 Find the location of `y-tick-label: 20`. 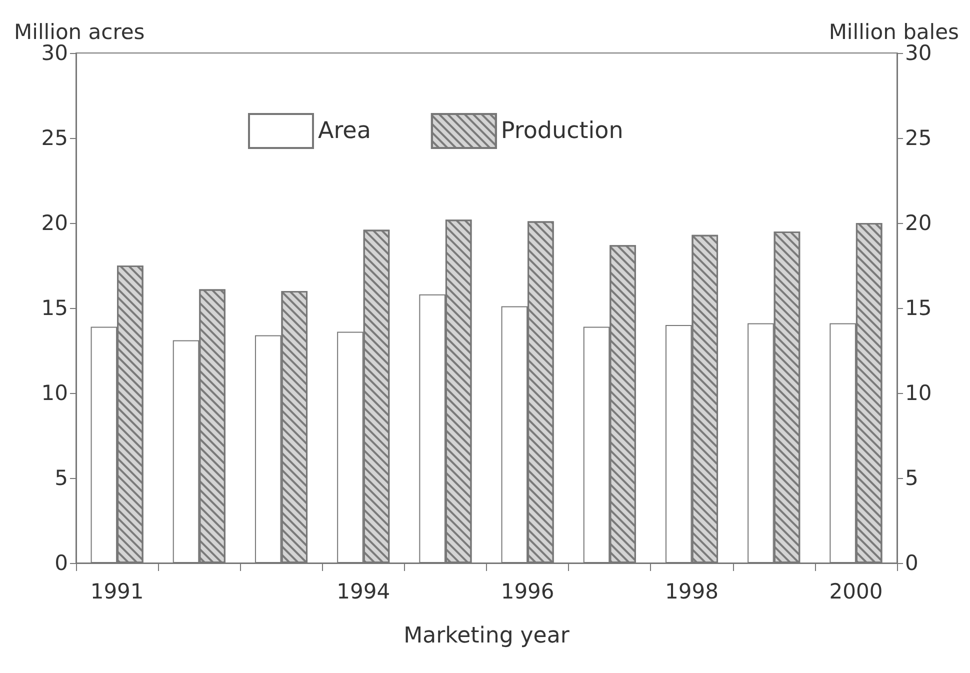

y-tick-label: 20 is located at coordinates (54, 223).